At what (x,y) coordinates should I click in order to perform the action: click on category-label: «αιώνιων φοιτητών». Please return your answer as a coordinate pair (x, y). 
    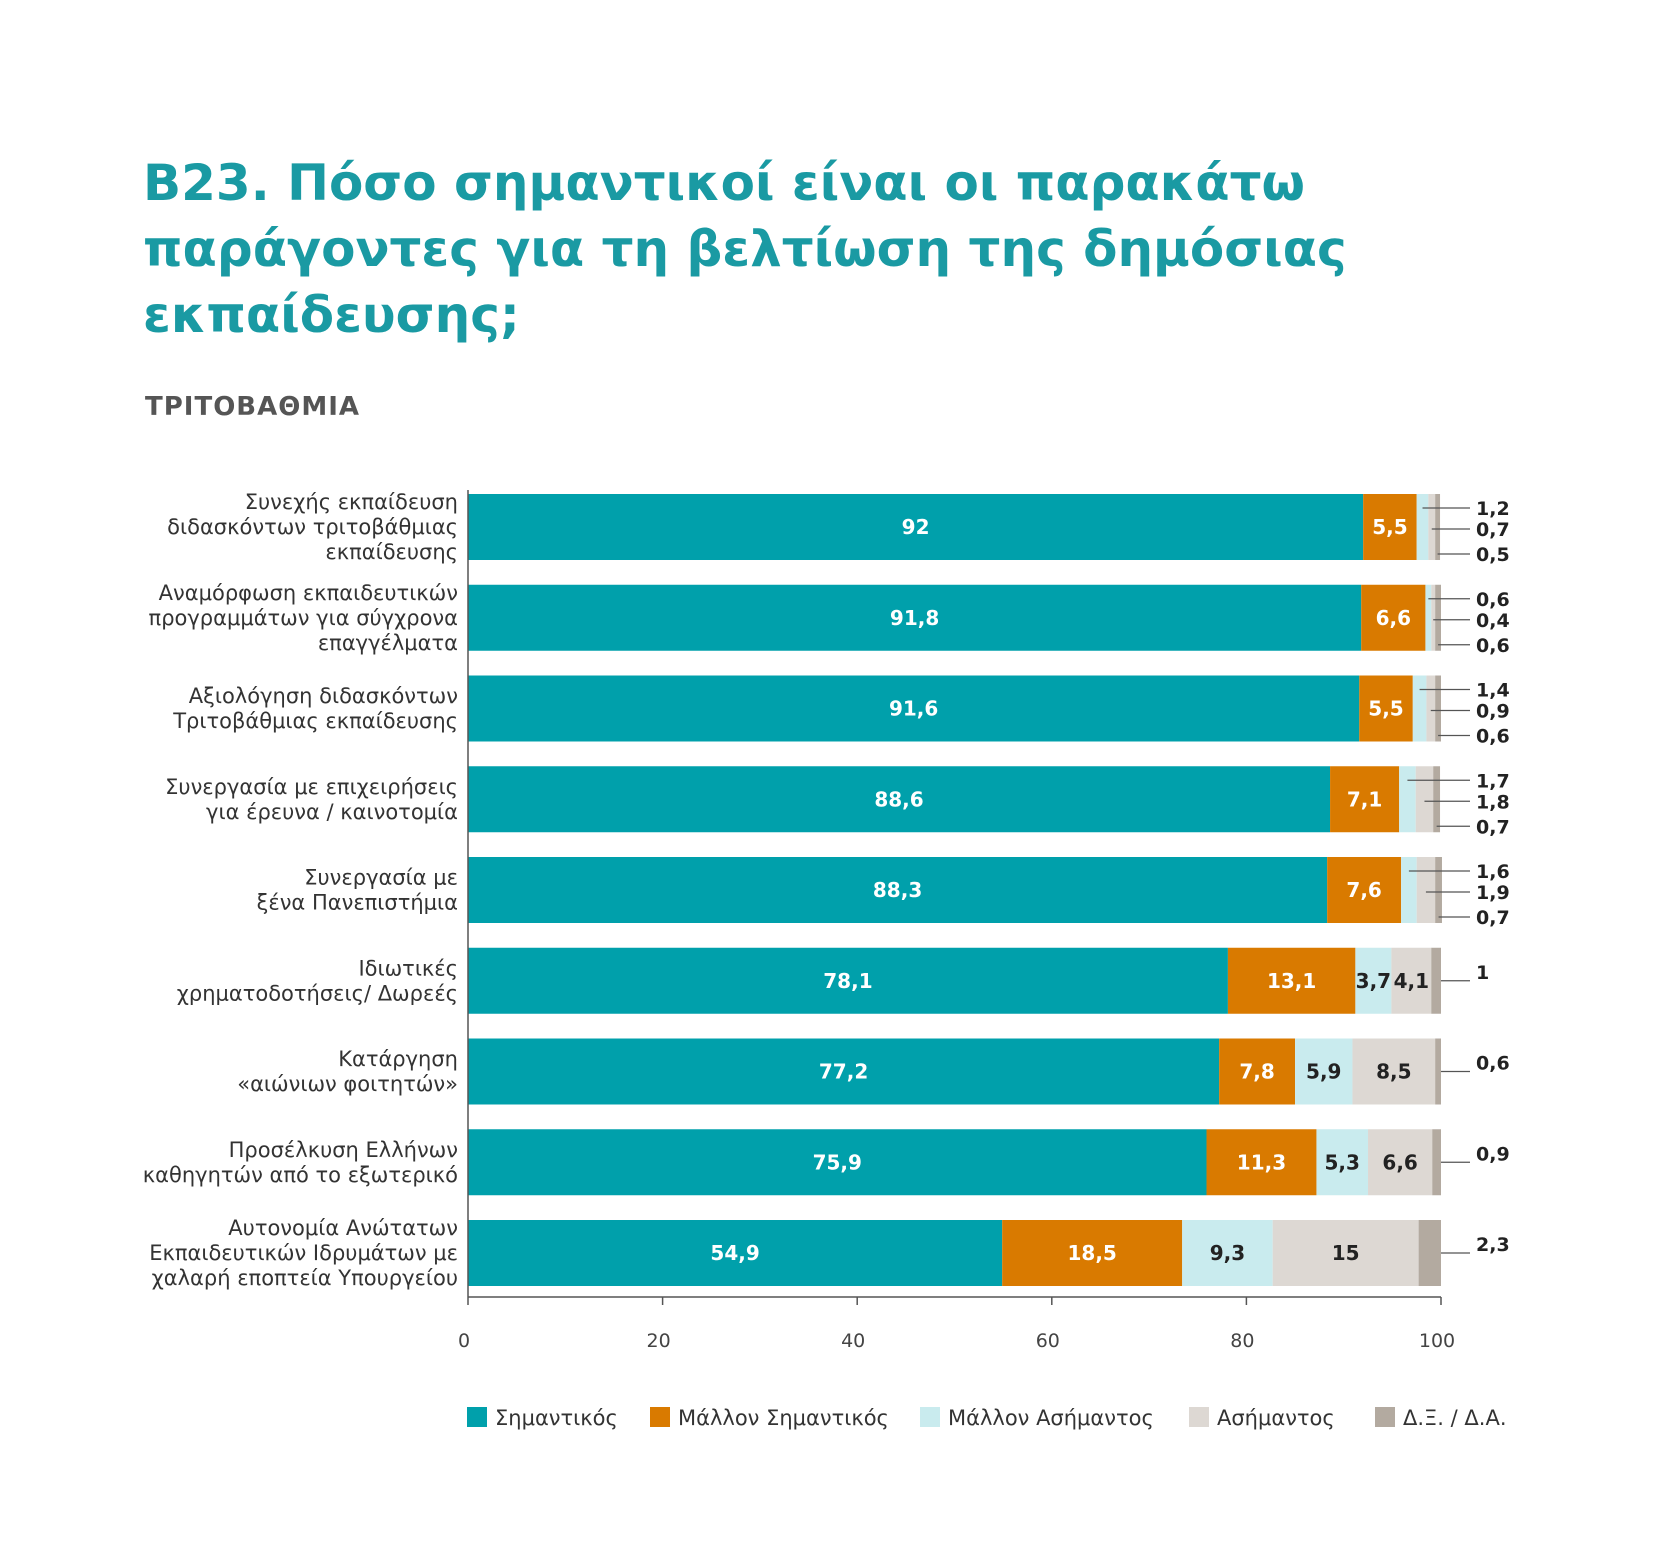
    Looking at the image, I should click on (347, 1084).